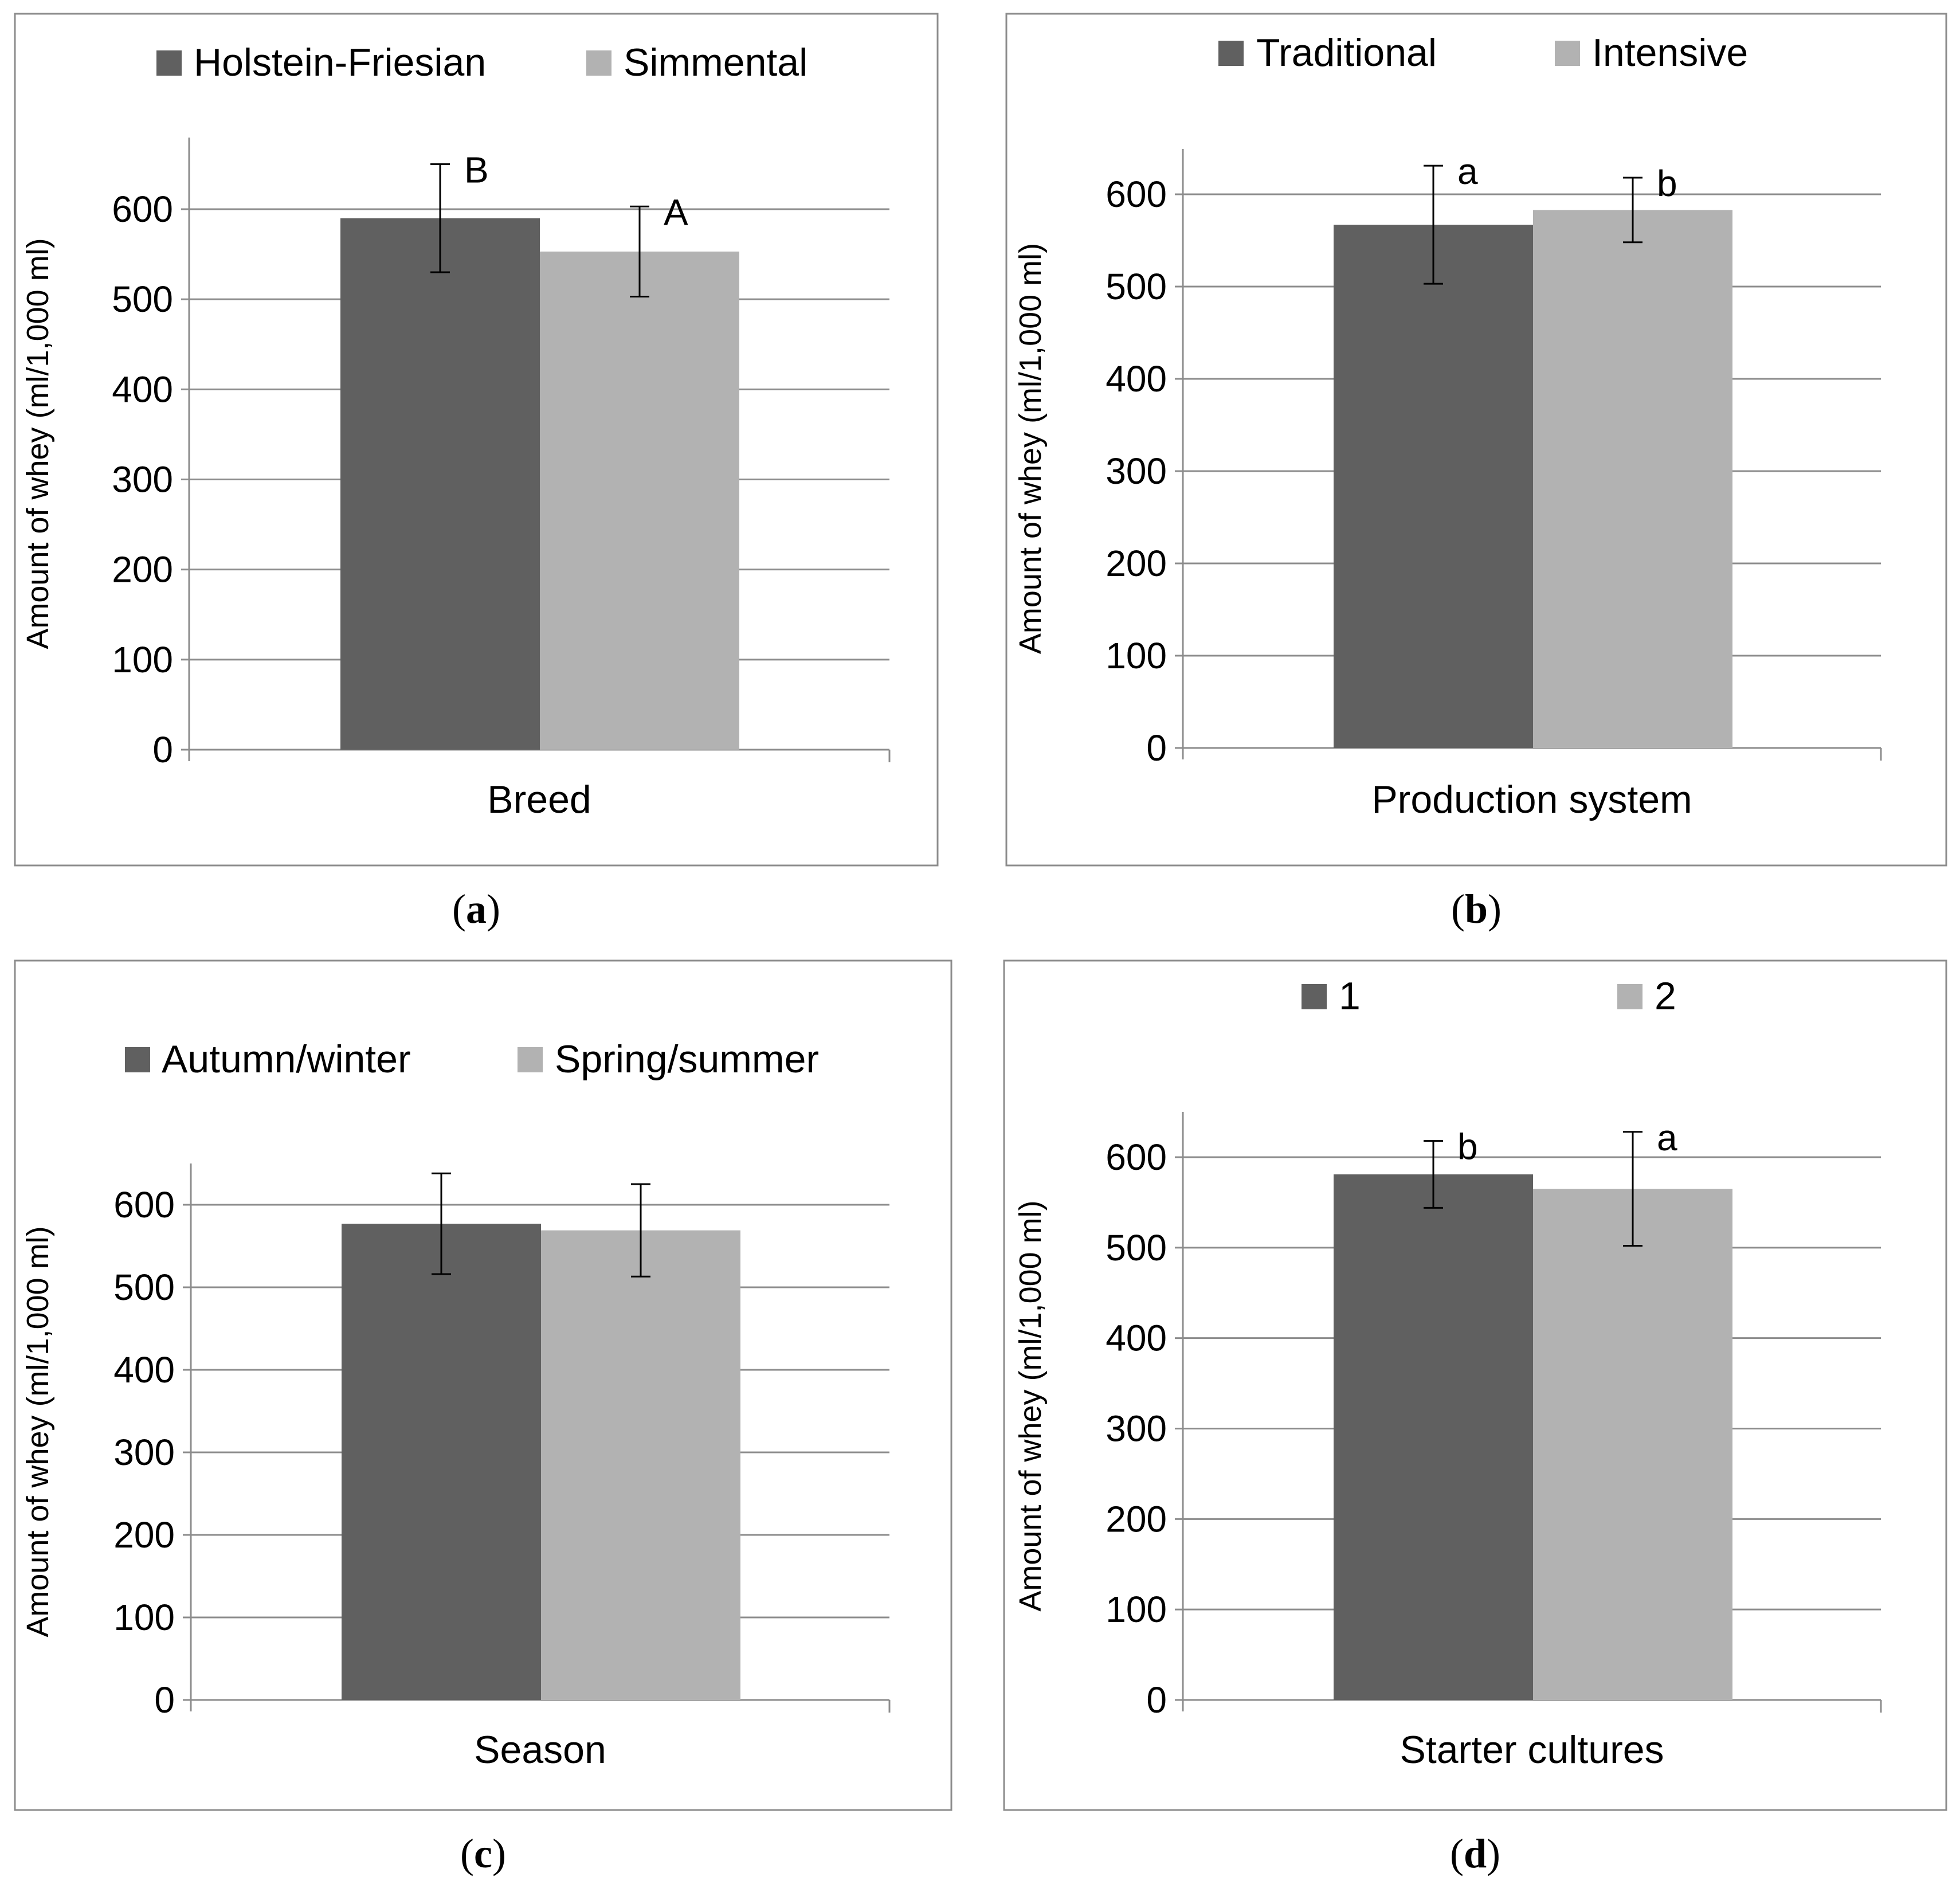 The width and height of the screenshot is (1960, 1904). What do you see at coordinates (1531, 799) in the screenshot?
I see `x-axis-title: Production system` at bounding box center [1531, 799].